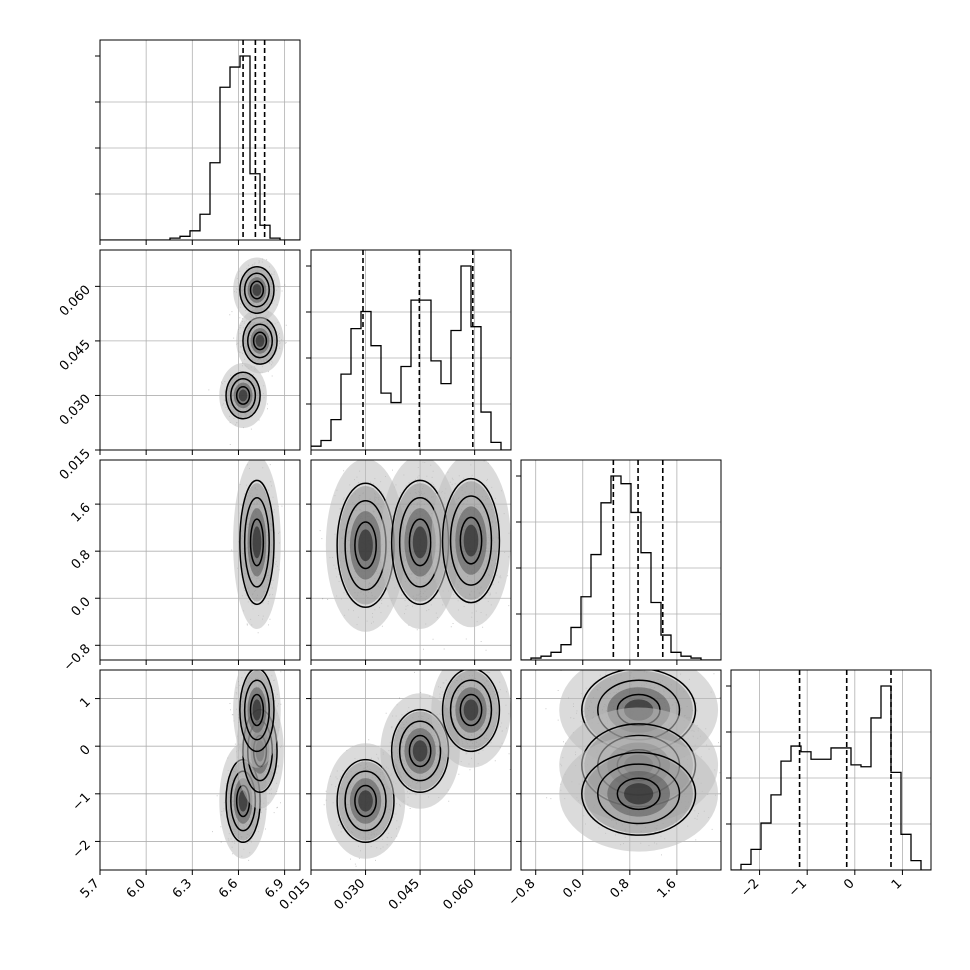 The width and height of the screenshot is (970, 970). What do you see at coordinates (459, 894) in the screenshot?
I see `x-tick-label: 0.060` at bounding box center [459, 894].